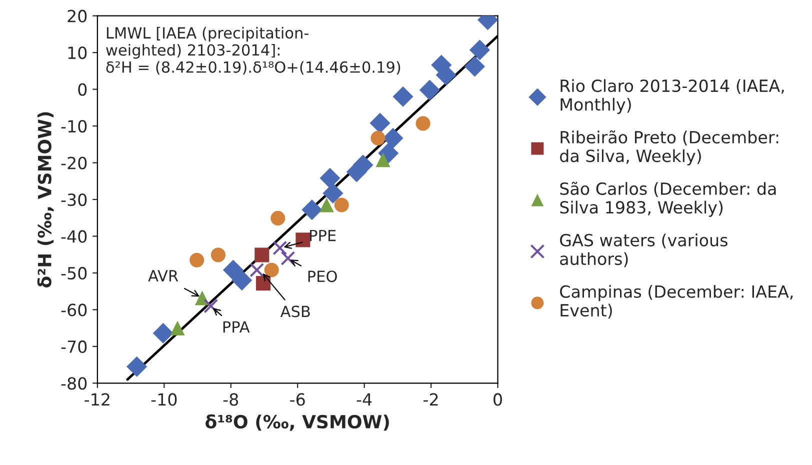  What do you see at coordinates (669, 148) in the screenshot?
I see `legend-label: Ribeirão Preto (December: da Silva, Weekly)` at bounding box center [669, 148].